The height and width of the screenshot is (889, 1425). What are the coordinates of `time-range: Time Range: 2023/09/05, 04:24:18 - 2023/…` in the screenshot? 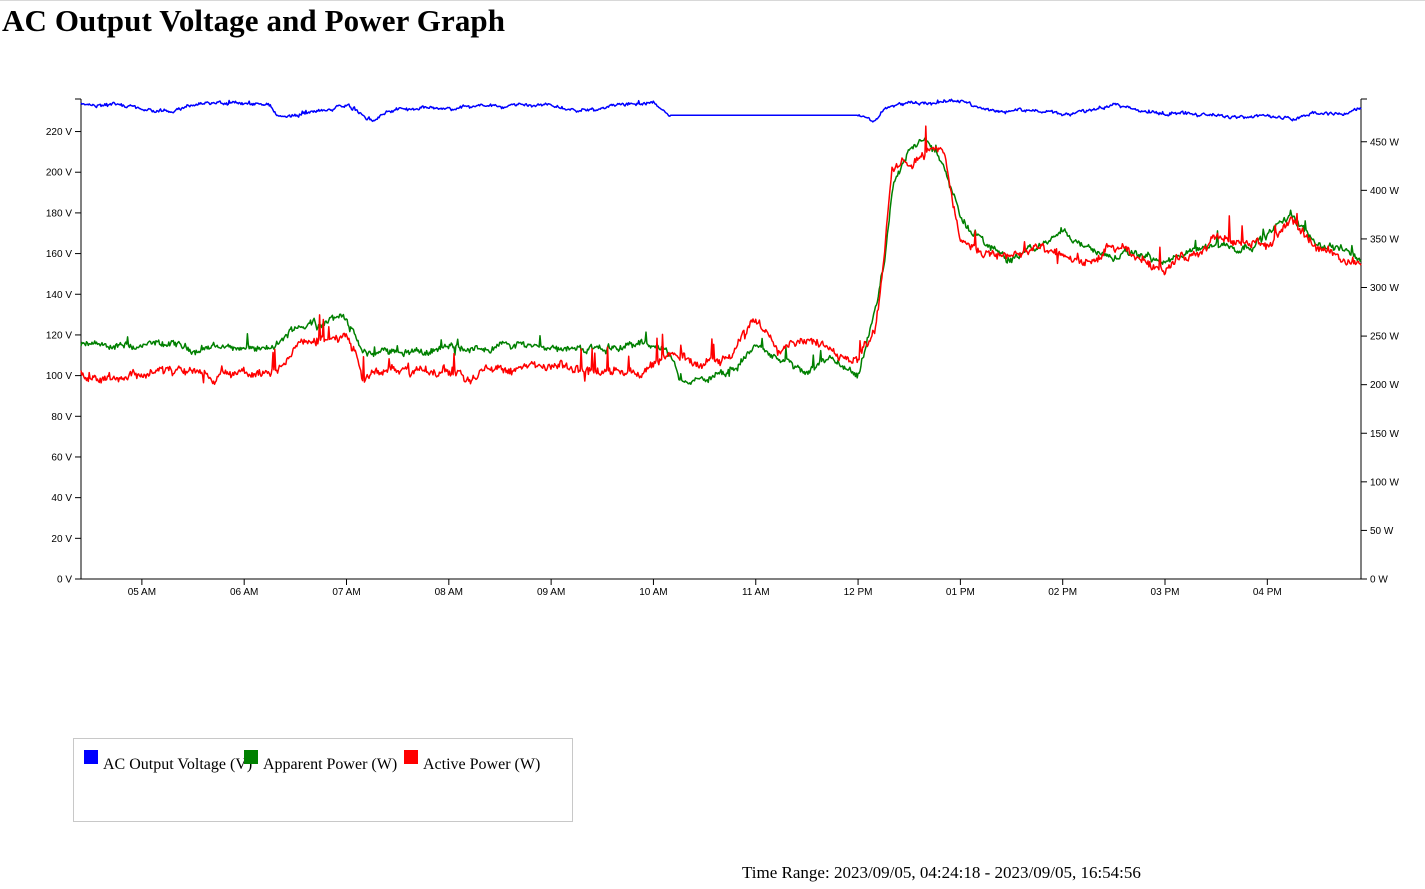 It's located at (941, 873).